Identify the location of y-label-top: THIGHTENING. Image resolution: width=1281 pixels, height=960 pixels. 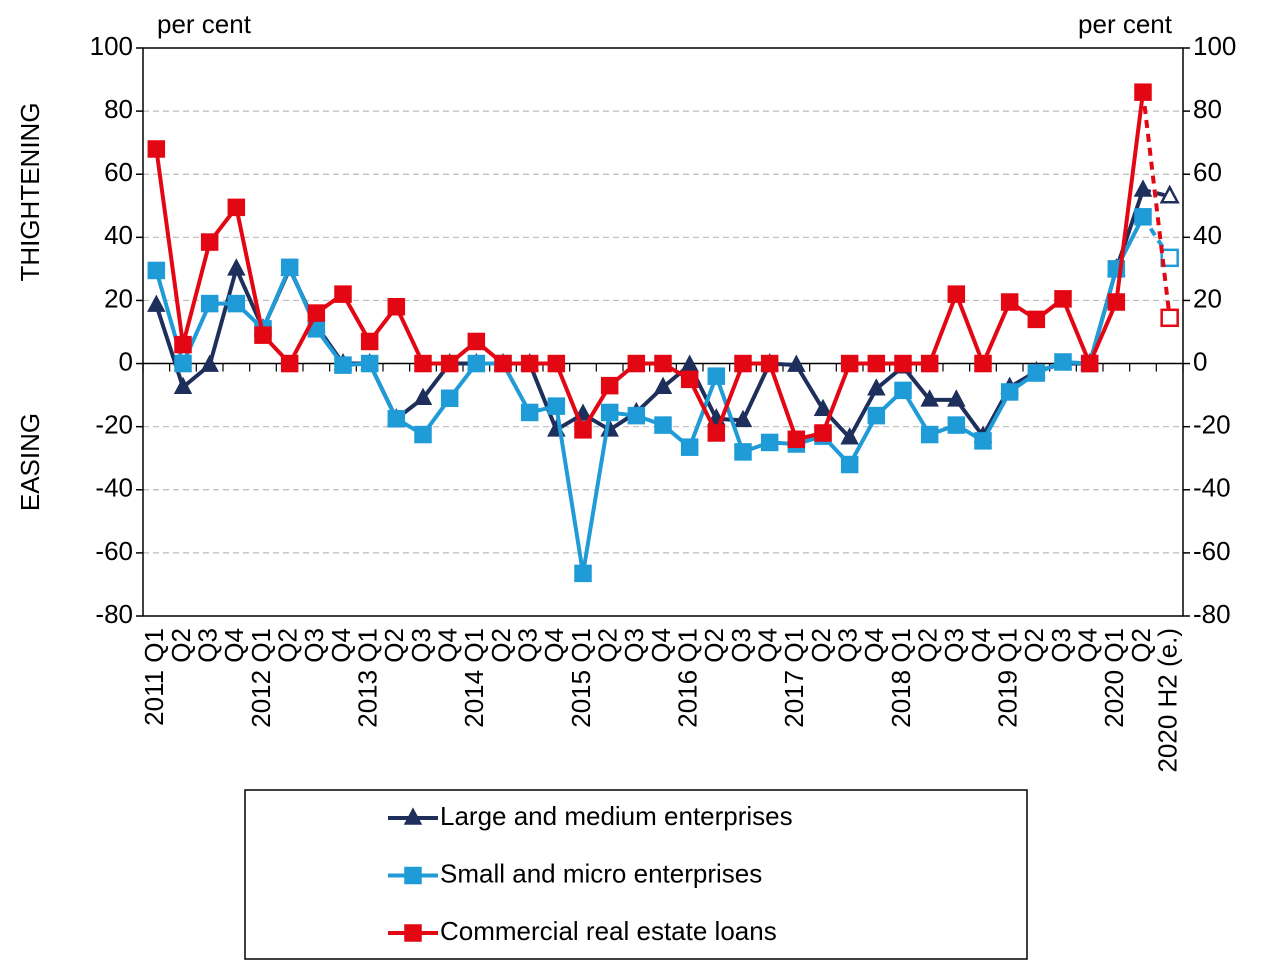
(30, 191).